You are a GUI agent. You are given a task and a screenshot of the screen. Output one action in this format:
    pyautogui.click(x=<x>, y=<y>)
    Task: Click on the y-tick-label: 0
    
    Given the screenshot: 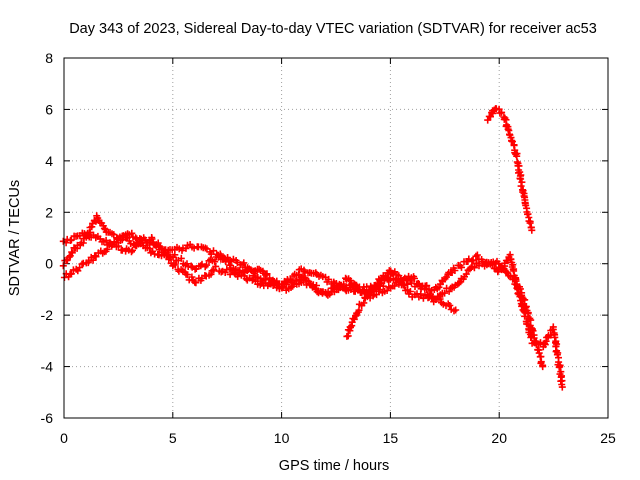 What is the action you would take?
    pyautogui.click(x=49, y=264)
    